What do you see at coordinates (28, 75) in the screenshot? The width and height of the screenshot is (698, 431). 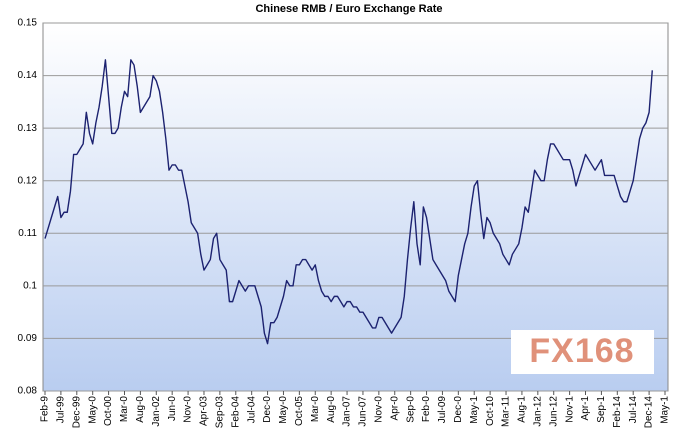 I see `y-tick-label: 0.14` at bounding box center [28, 75].